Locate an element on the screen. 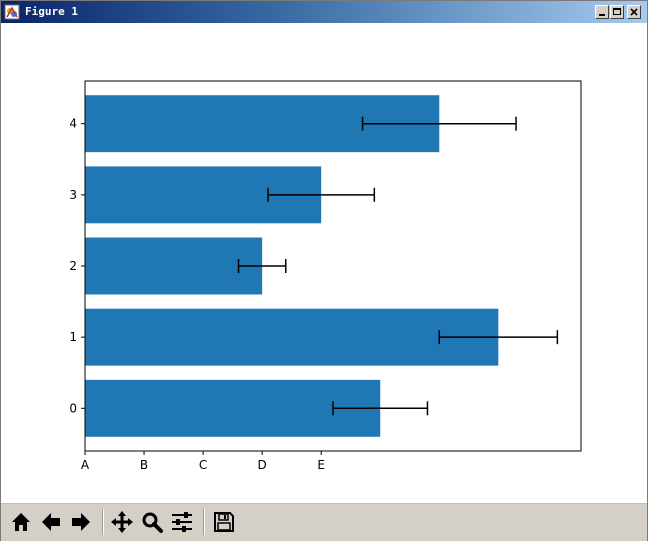  xtick-label-0: A is located at coordinates (85, 465).